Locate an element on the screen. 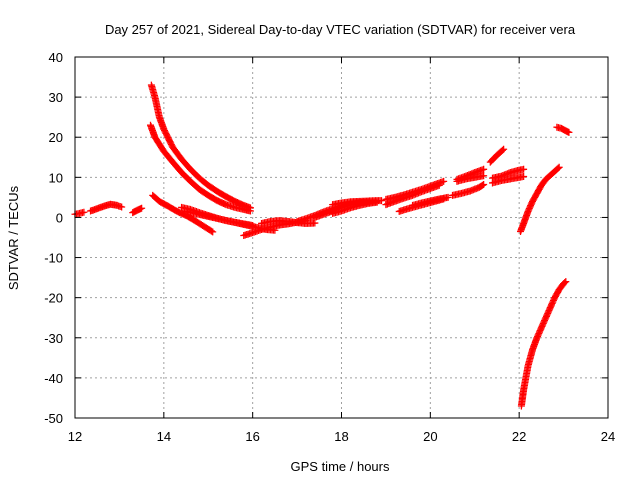 This screenshot has height=480, width=640. x-tick-label: 14 is located at coordinates (164, 436).